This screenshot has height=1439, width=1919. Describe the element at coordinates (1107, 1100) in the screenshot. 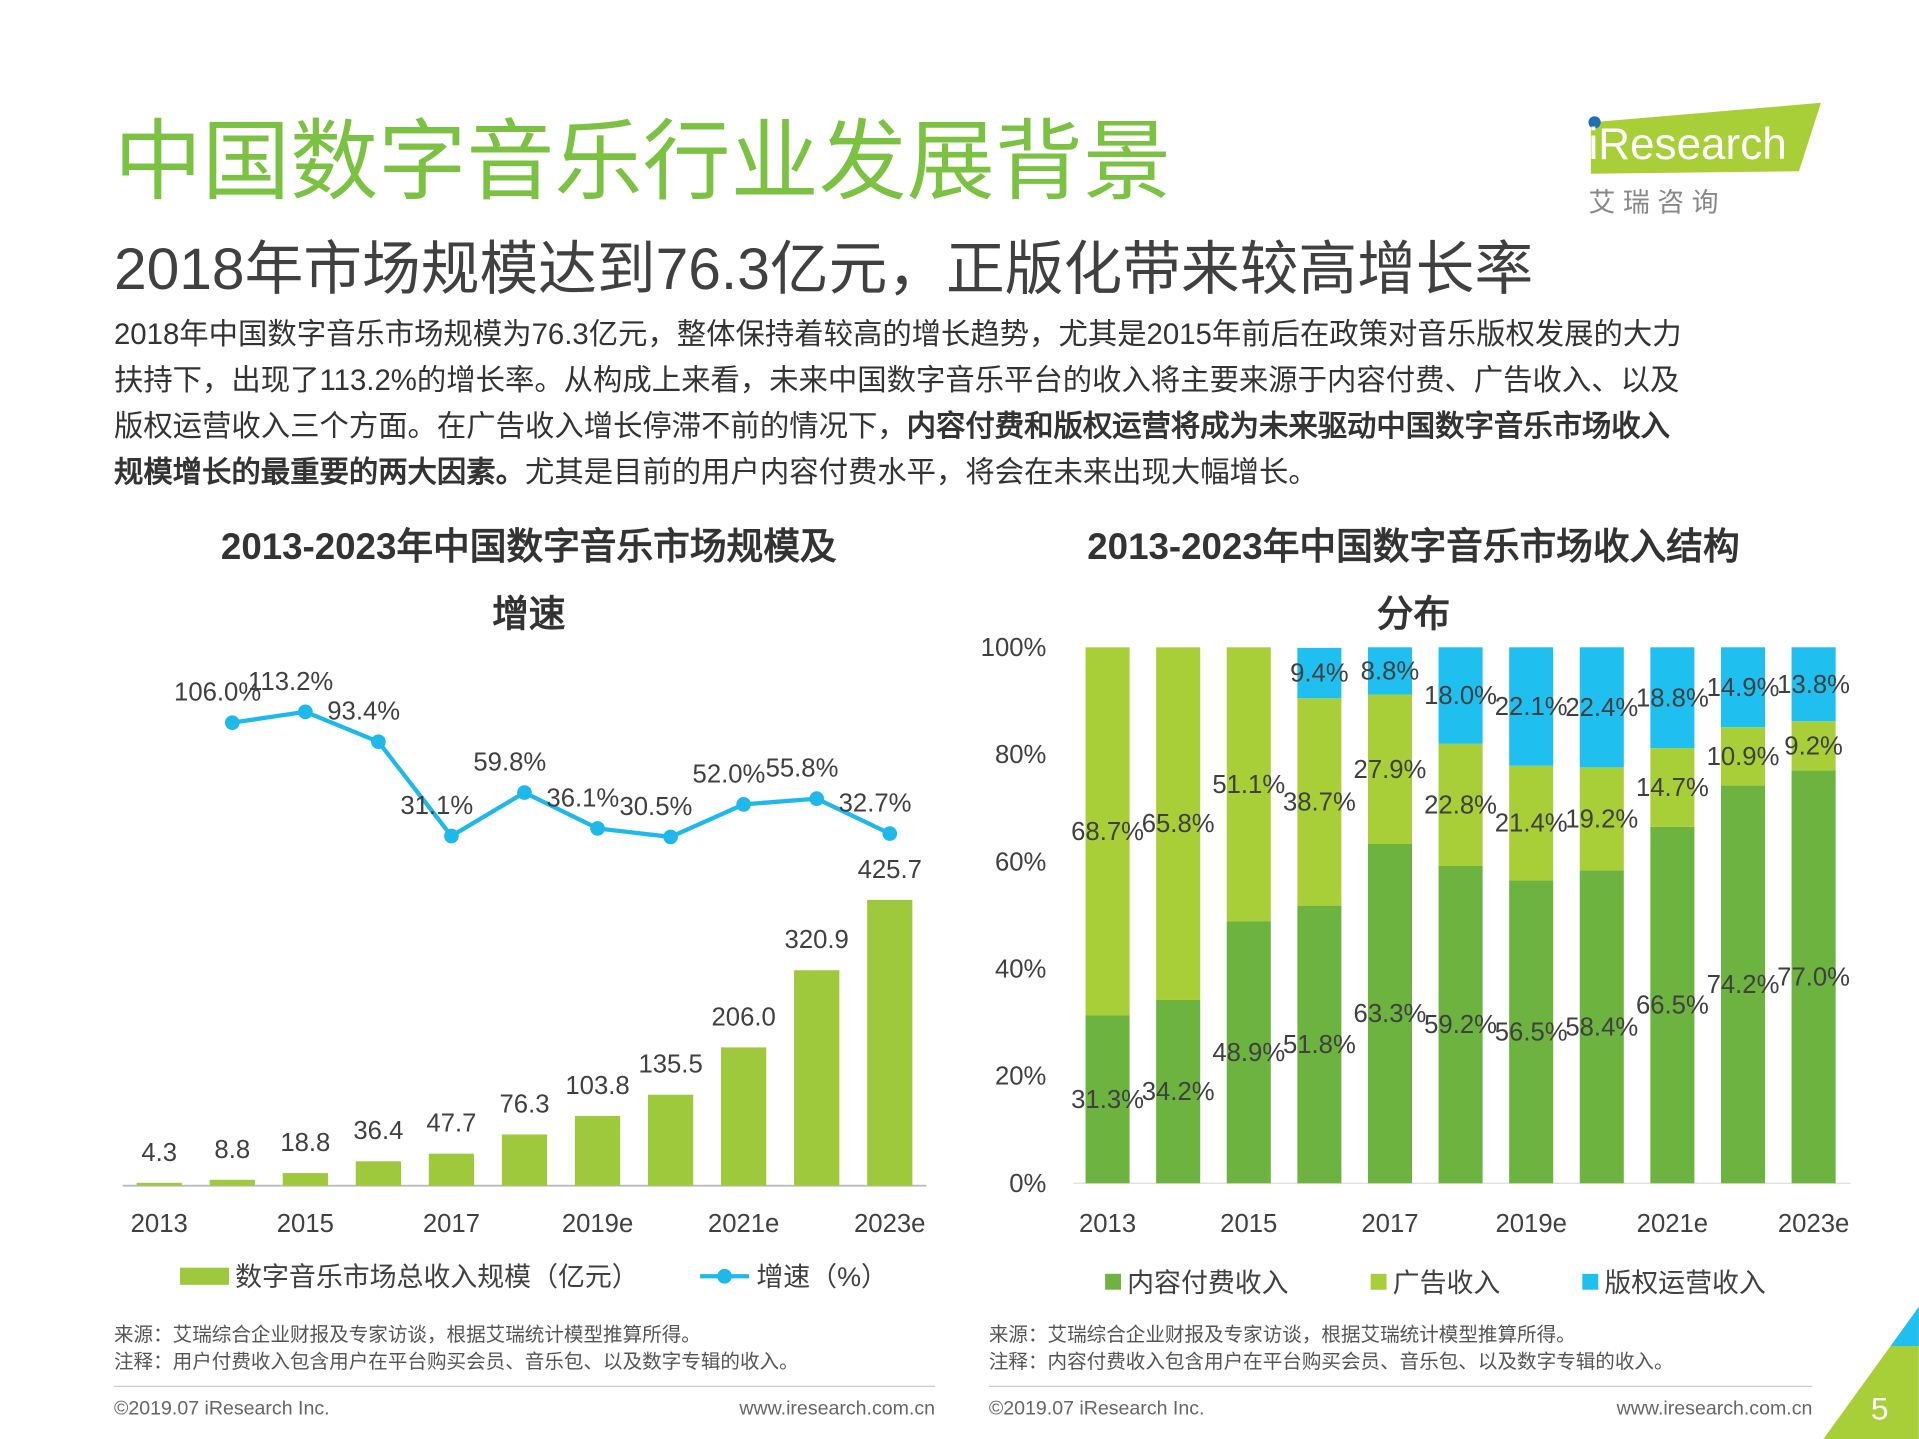

I see `data-label: 31.3%` at that location.